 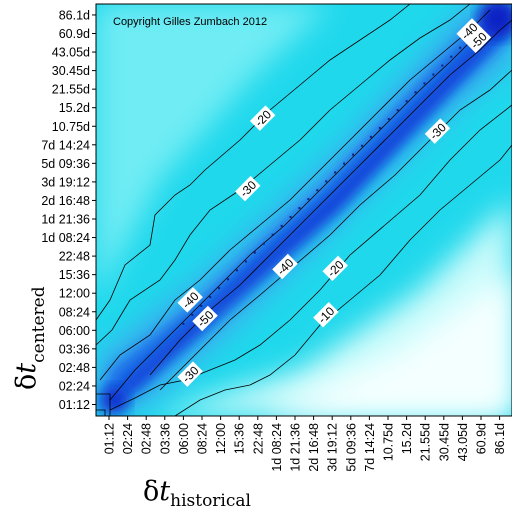 What do you see at coordinates (103, 404) in the screenshot?
I see `contour-line` at bounding box center [103, 404].